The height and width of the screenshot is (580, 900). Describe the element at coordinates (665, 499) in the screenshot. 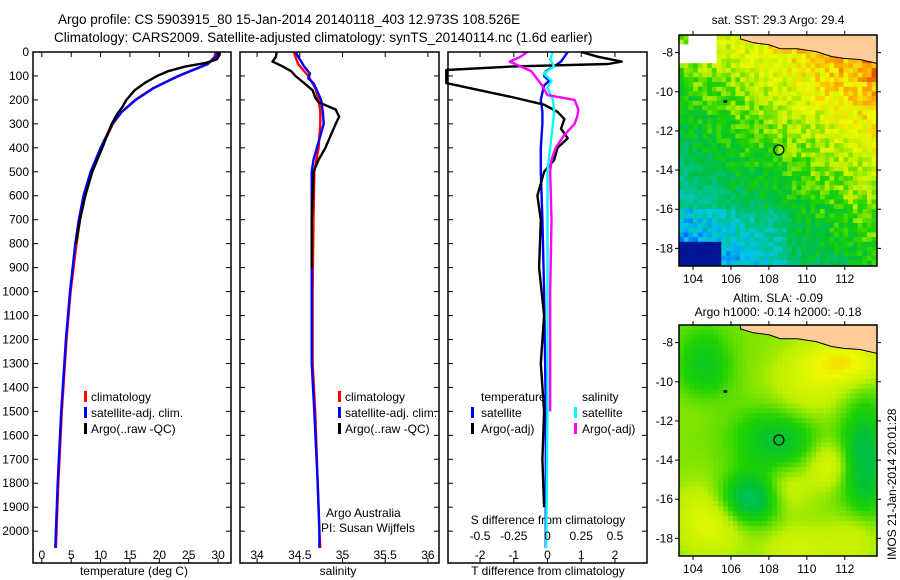

I see `lat-tick-label: -16` at that location.